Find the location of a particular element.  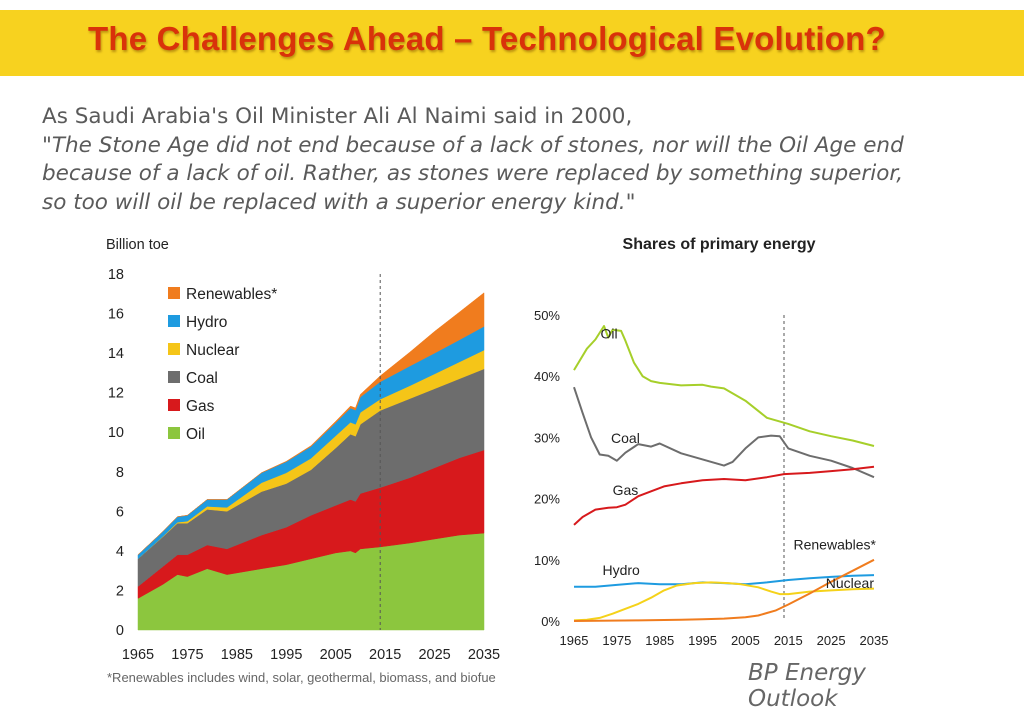

area-chart-ylabel: Billion toe is located at coordinates (137, 245).